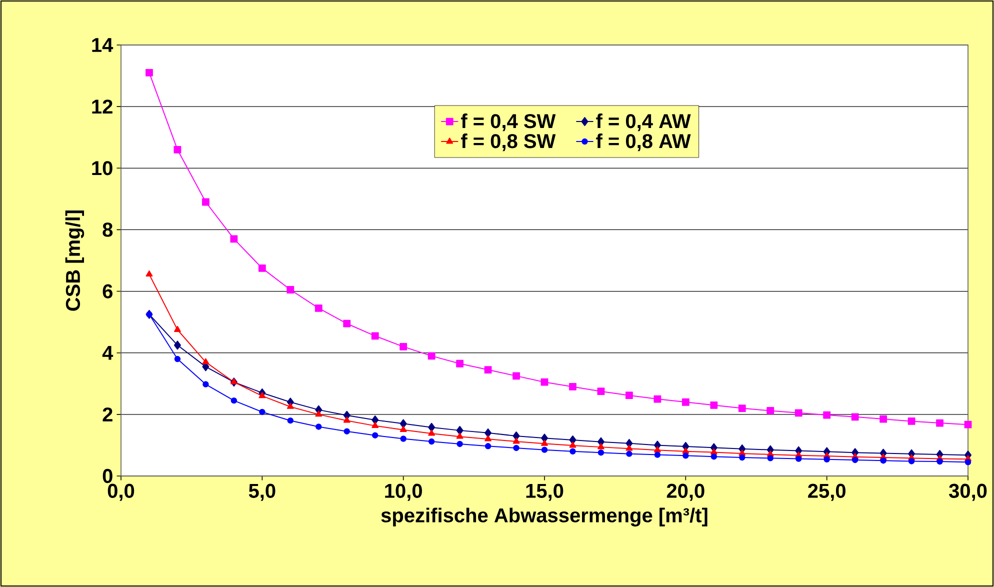  What do you see at coordinates (107, 476) in the screenshot?
I see `y-tick-label: 0` at bounding box center [107, 476].